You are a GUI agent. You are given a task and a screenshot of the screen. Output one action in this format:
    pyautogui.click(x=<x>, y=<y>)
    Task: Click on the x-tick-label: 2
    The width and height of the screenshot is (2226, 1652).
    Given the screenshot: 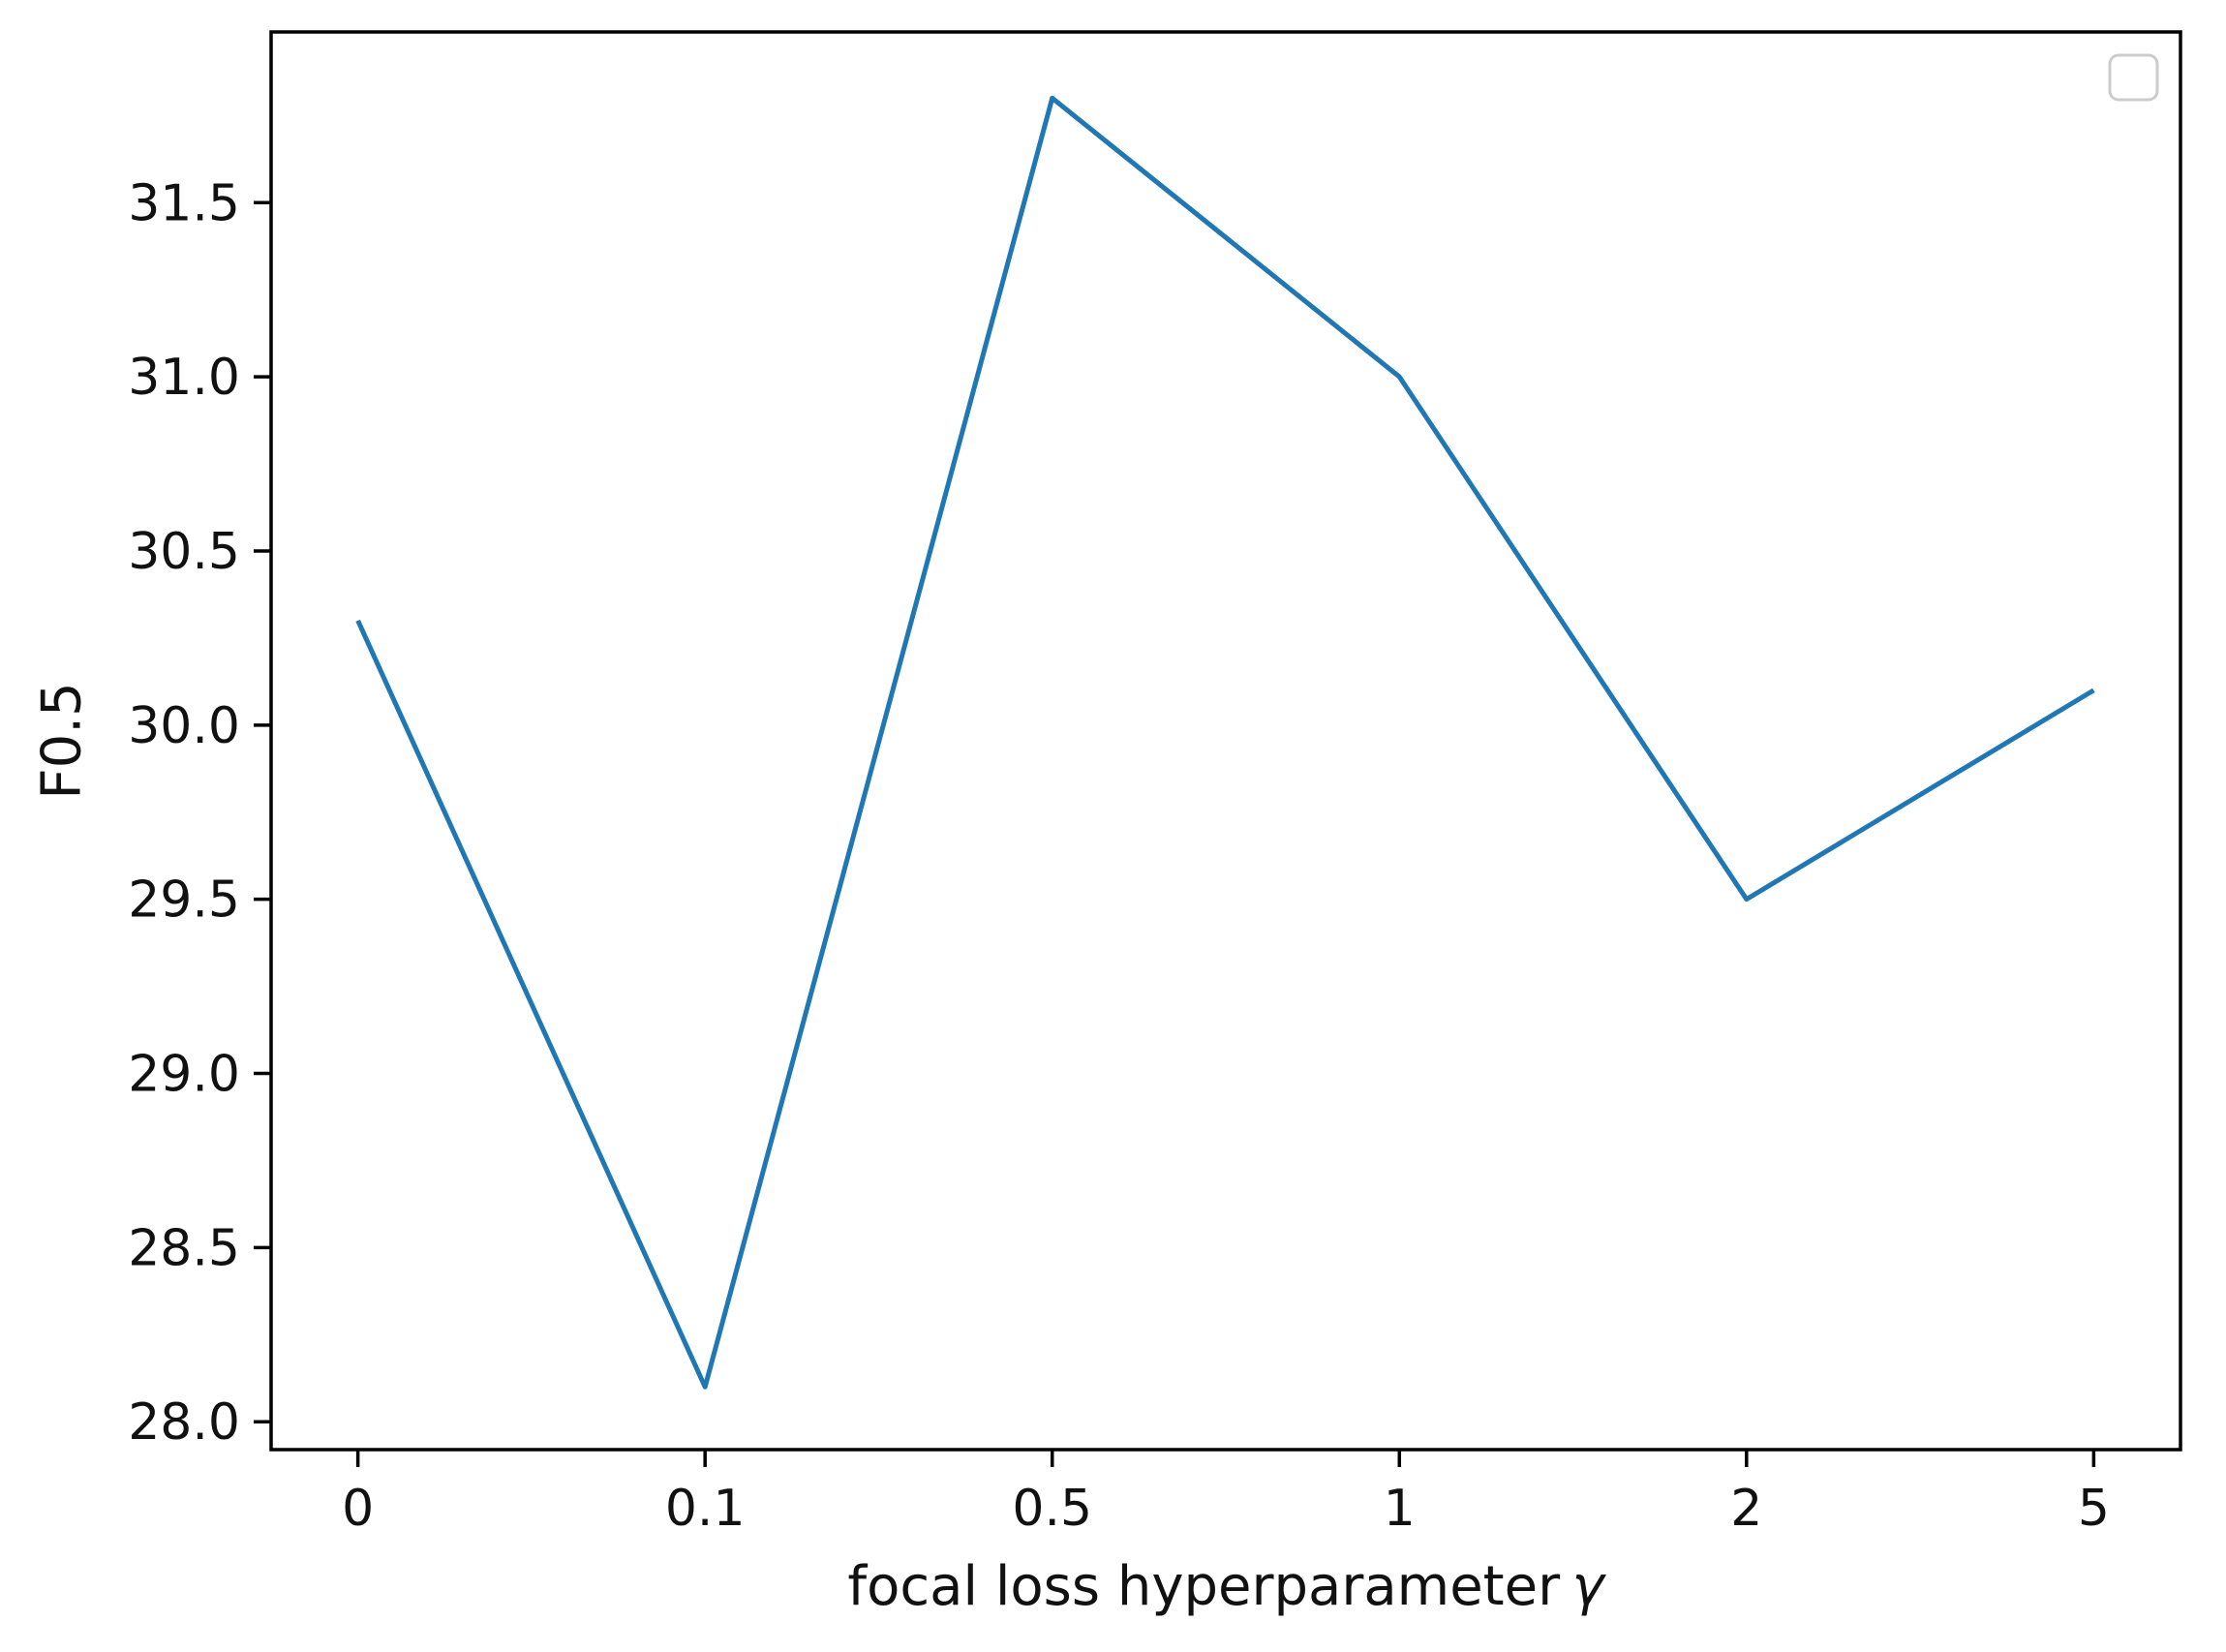 What is the action you would take?
    pyautogui.click(x=1746, y=1509)
    